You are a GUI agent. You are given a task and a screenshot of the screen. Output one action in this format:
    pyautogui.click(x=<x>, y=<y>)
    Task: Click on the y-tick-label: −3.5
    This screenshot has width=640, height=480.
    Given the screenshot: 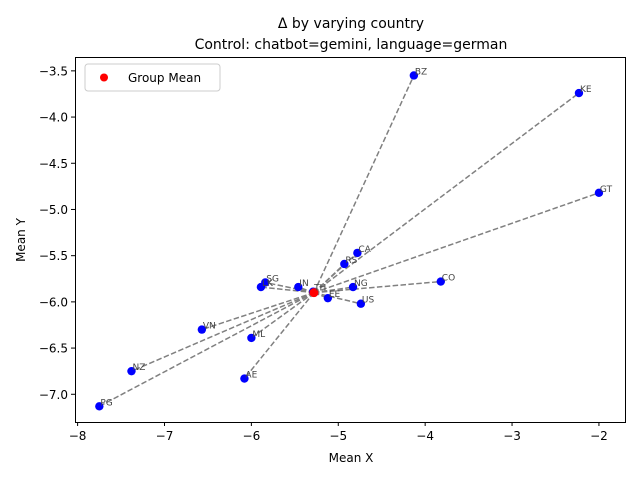 What is the action you would take?
    pyautogui.click(x=53, y=71)
    